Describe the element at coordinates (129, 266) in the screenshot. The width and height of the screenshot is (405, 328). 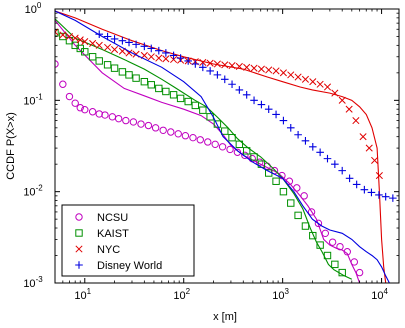
I see `legend-label-disney-world: Disney World` at that location.